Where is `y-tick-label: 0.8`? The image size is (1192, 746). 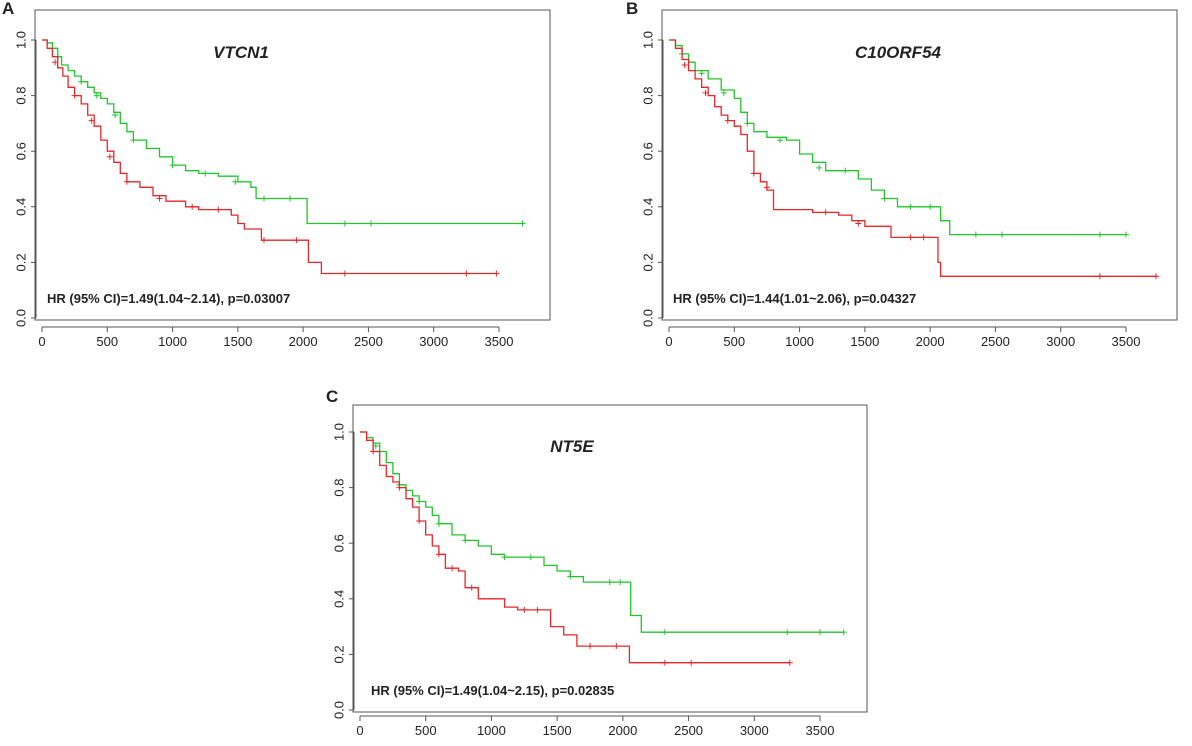
y-tick-label: 0.8 is located at coordinates (647, 96).